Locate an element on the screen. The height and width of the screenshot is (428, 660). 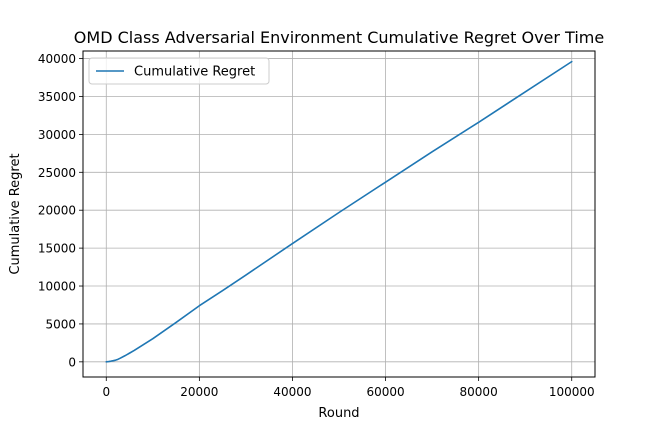
y-tick-label: 0 is located at coordinates (72, 362).